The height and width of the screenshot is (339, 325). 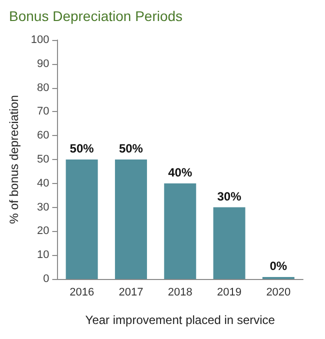 What do you see at coordinates (43, 112) in the screenshot?
I see `y-tick-label: 70` at bounding box center [43, 112].